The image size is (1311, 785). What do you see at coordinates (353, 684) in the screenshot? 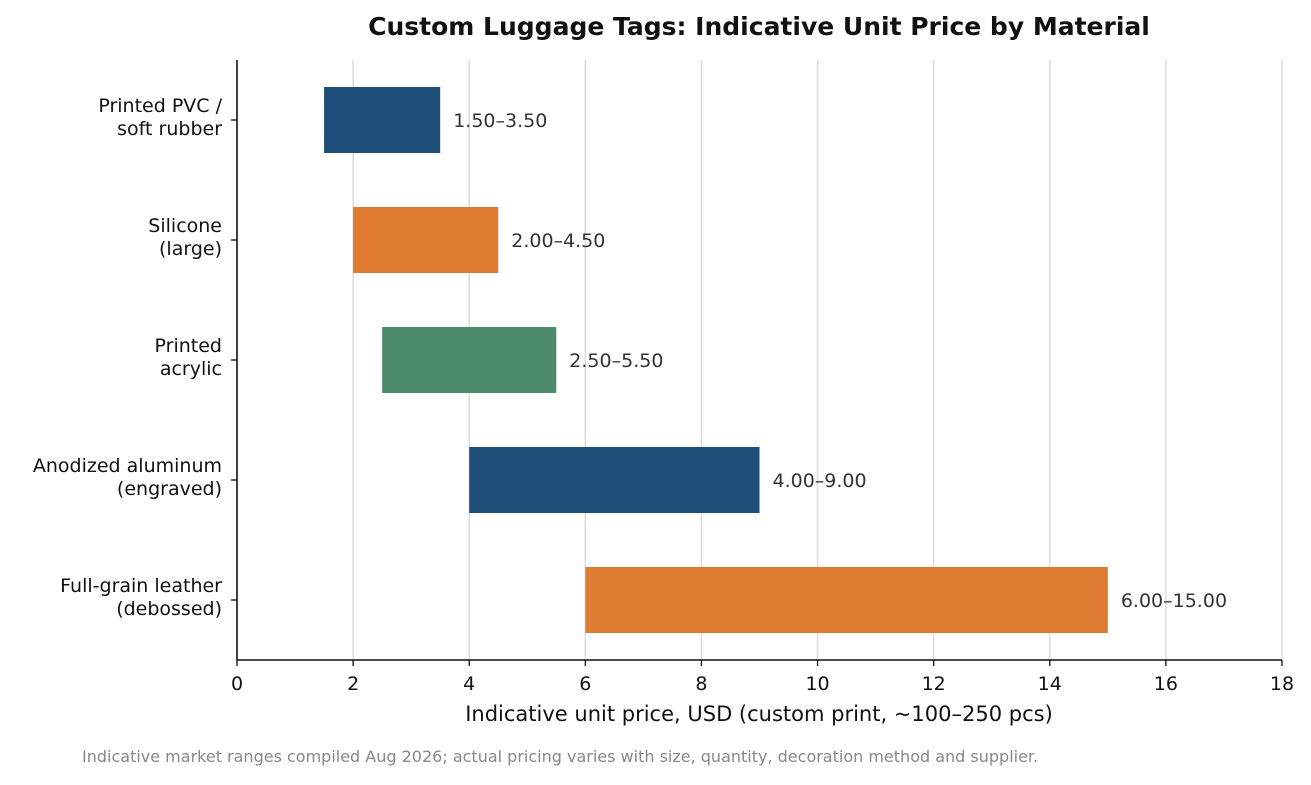
I see `x-tick-label: 2` at bounding box center [353, 684].